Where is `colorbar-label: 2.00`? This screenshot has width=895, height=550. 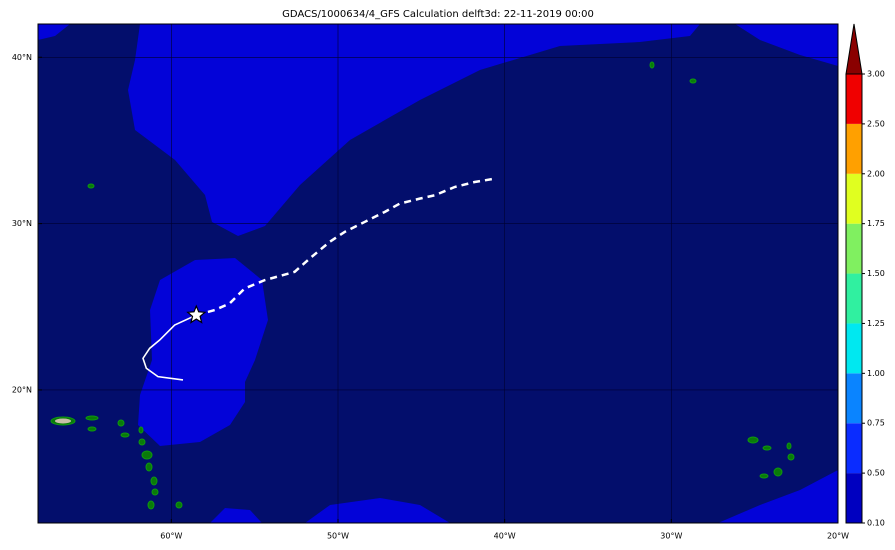 colorbar-label: 2.00 is located at coordinates (876, 173).